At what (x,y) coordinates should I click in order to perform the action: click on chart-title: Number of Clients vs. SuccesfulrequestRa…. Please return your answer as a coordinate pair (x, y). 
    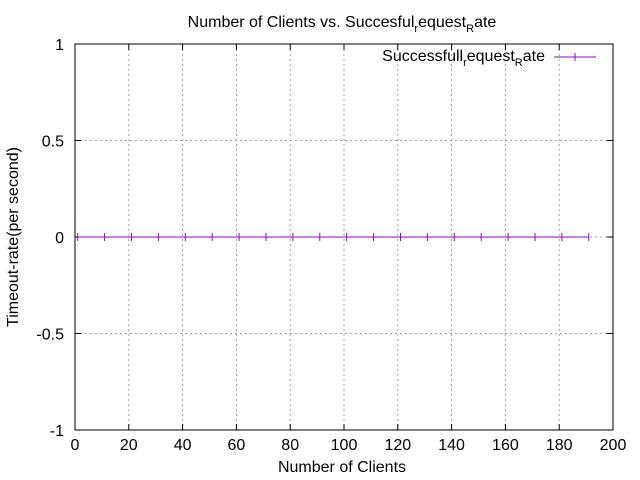
    Looking at the image, I should click on (342, 24).